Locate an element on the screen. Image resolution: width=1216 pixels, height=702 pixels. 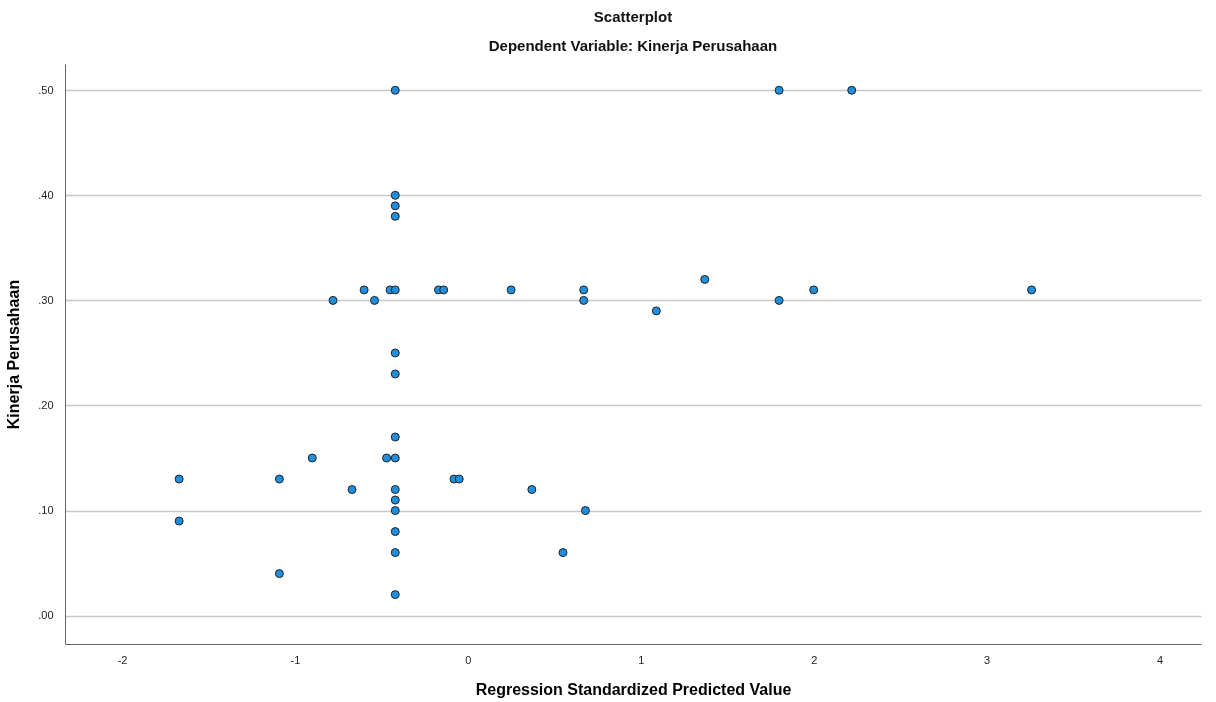
y-tick-label: .00 is located at coordinates (46, 615).